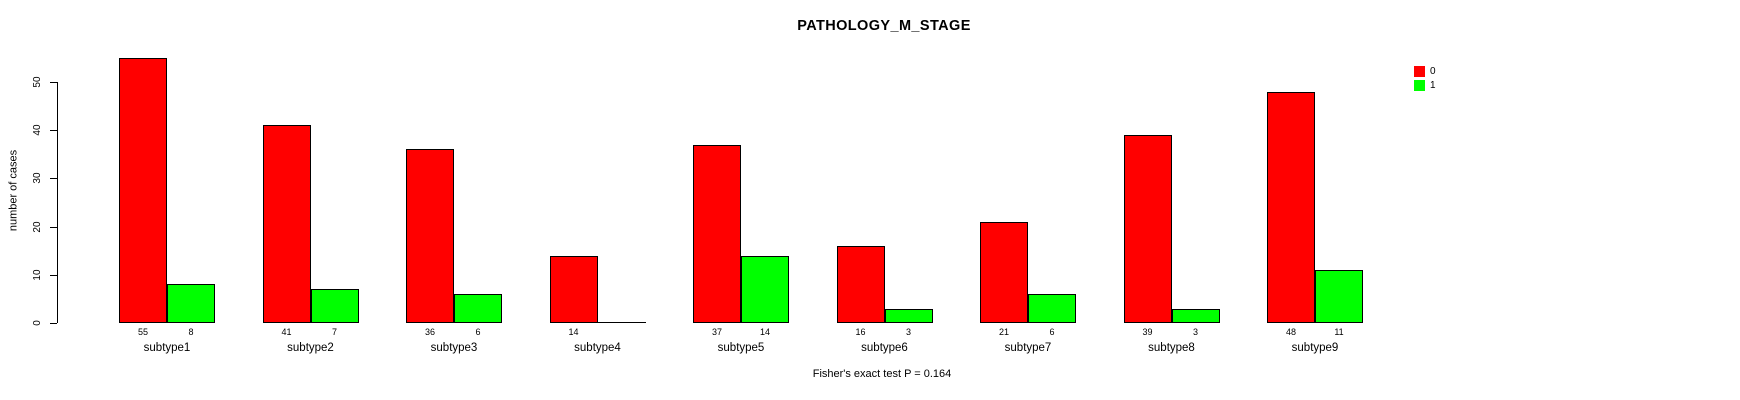  Describe the element at coordinates (191, 332) in the screenshot. I see `bar-count-label: 8` at that location.